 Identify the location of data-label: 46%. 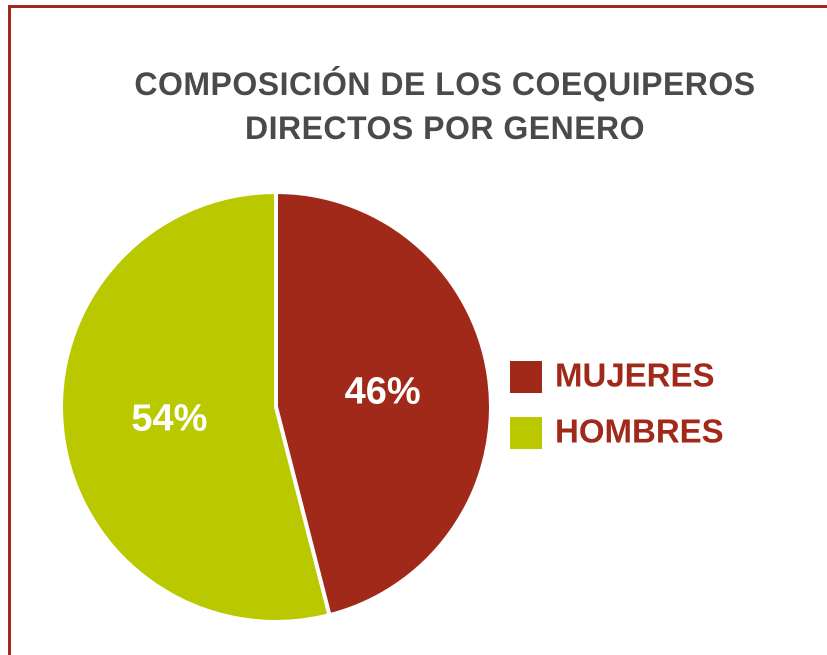
(383, 392).